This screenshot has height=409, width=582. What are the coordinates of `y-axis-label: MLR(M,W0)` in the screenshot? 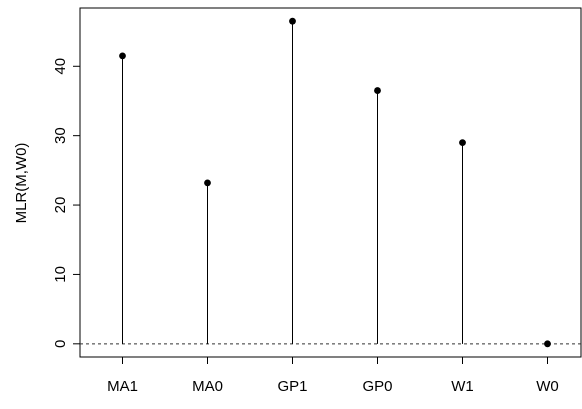 It's located at (21, 183).